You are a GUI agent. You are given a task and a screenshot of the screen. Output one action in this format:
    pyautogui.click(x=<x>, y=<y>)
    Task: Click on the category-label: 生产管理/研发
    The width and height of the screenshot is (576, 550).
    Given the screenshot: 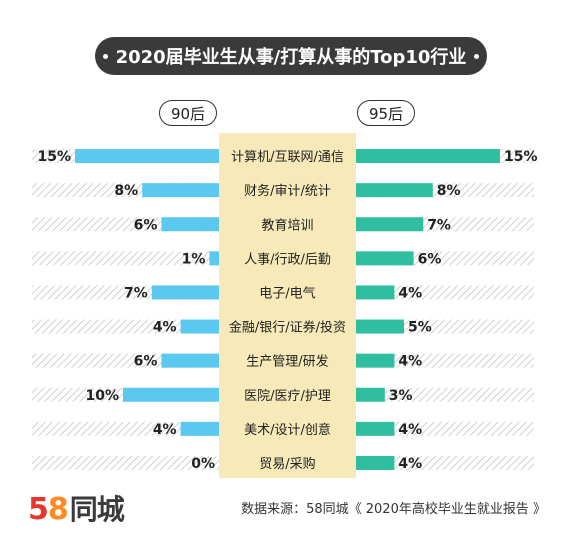 What is the action you would take?
    pyautogui.click(x=287, y=362)
    